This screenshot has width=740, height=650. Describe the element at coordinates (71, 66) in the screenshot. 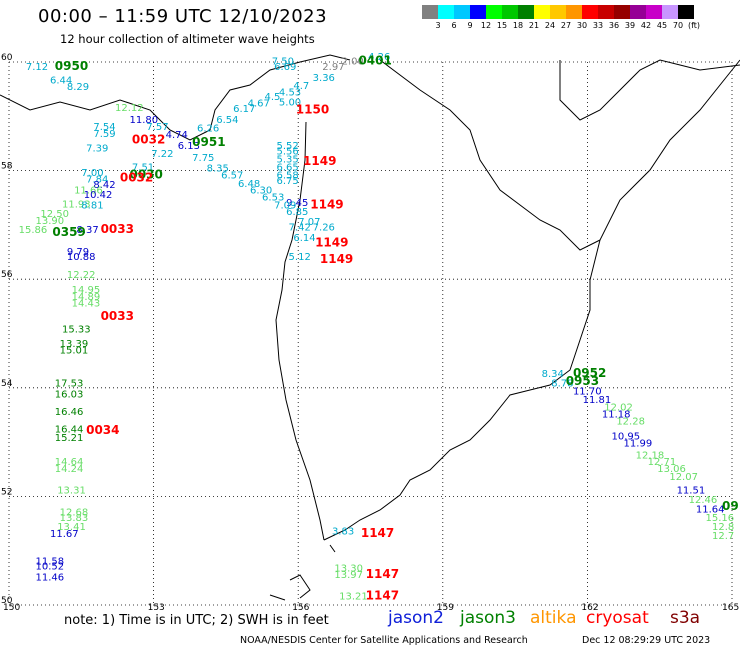

I see `pass-time-label: 0950` at that location.